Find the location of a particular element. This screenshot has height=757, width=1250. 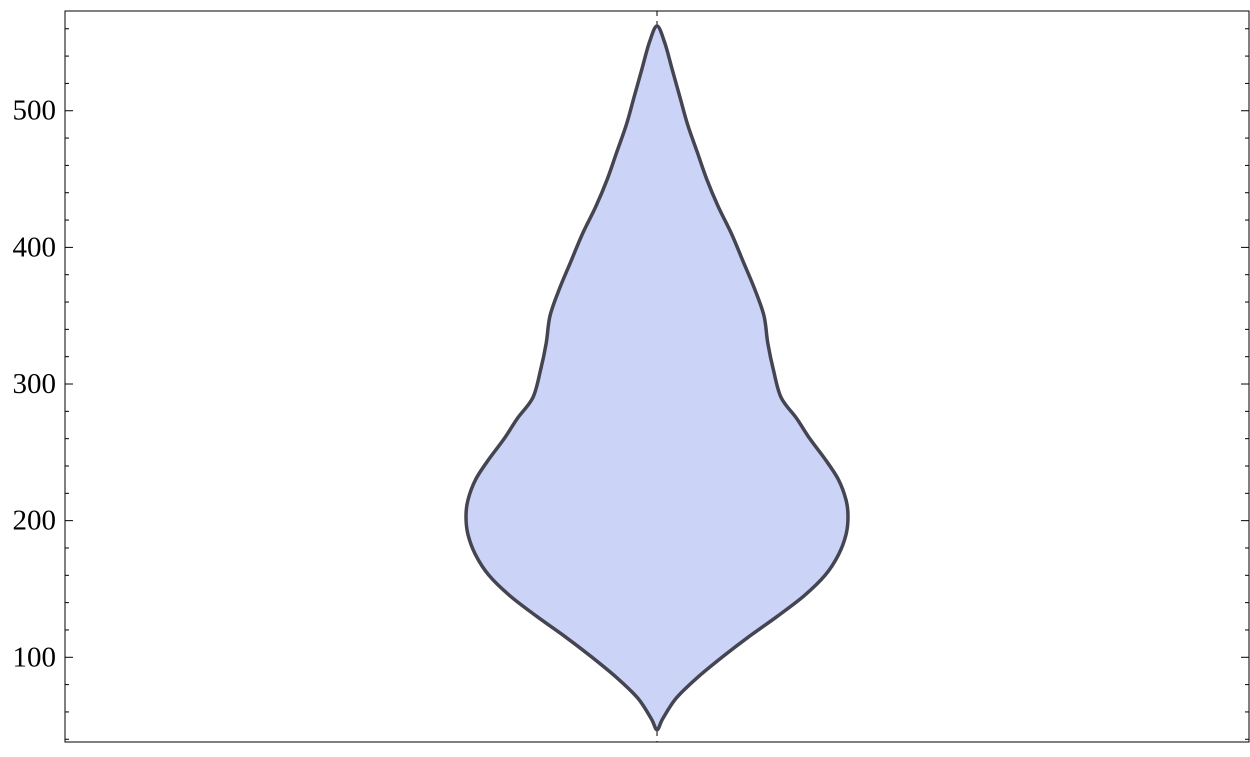

y-tick-label: 500 is located at coordinates (35, 111).